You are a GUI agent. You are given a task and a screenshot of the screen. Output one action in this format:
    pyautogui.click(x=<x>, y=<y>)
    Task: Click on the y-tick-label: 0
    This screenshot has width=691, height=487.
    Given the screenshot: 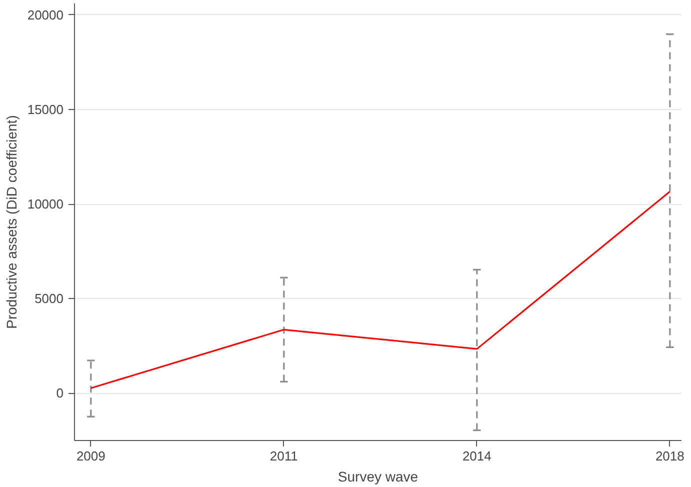 What is the action you would take?
    pyautogui.click(x=60, y=393)
    